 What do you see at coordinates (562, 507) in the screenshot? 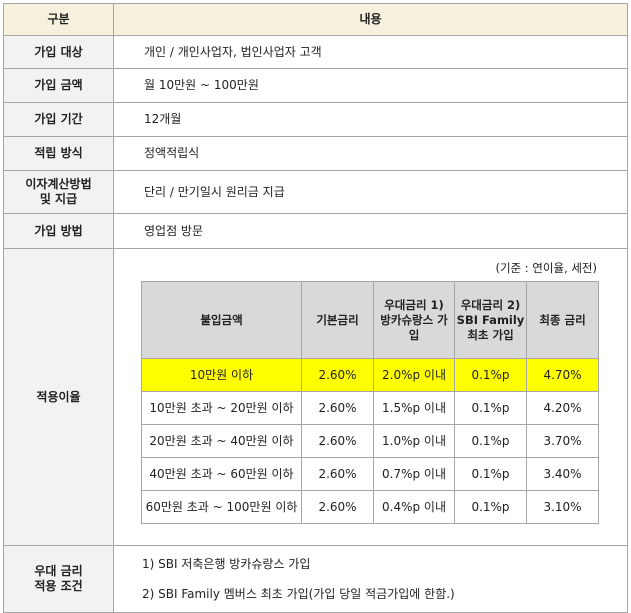
I see `rate-data-cell: 3.10%` at bounding box center [562, 507].